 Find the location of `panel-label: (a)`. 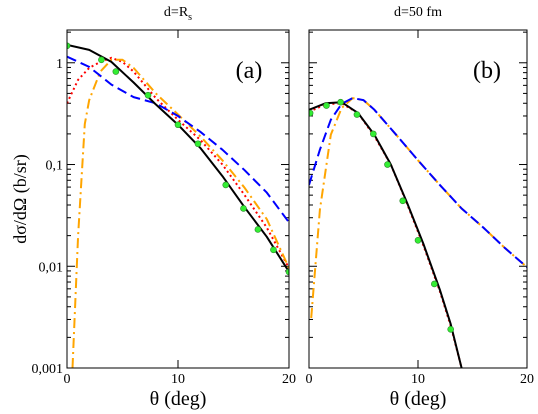

panel-label: (a) is located at coordinates (249, 71).